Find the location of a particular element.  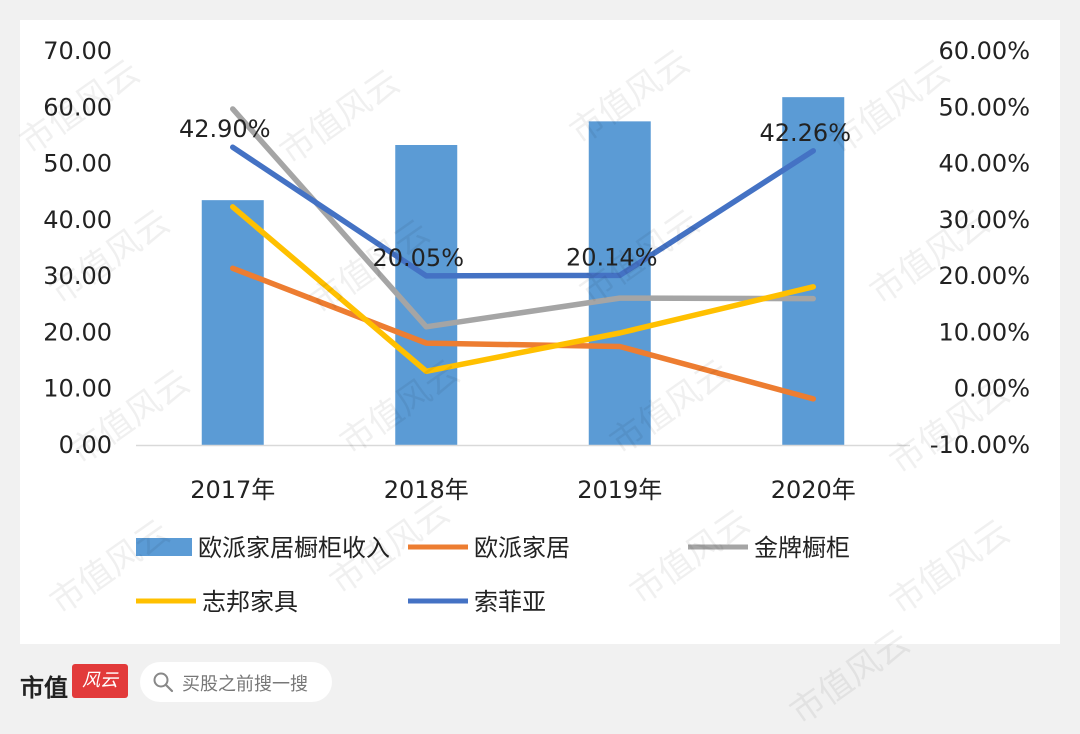

left-axis-tick: 30.00 is located at coordinates (77, 276).